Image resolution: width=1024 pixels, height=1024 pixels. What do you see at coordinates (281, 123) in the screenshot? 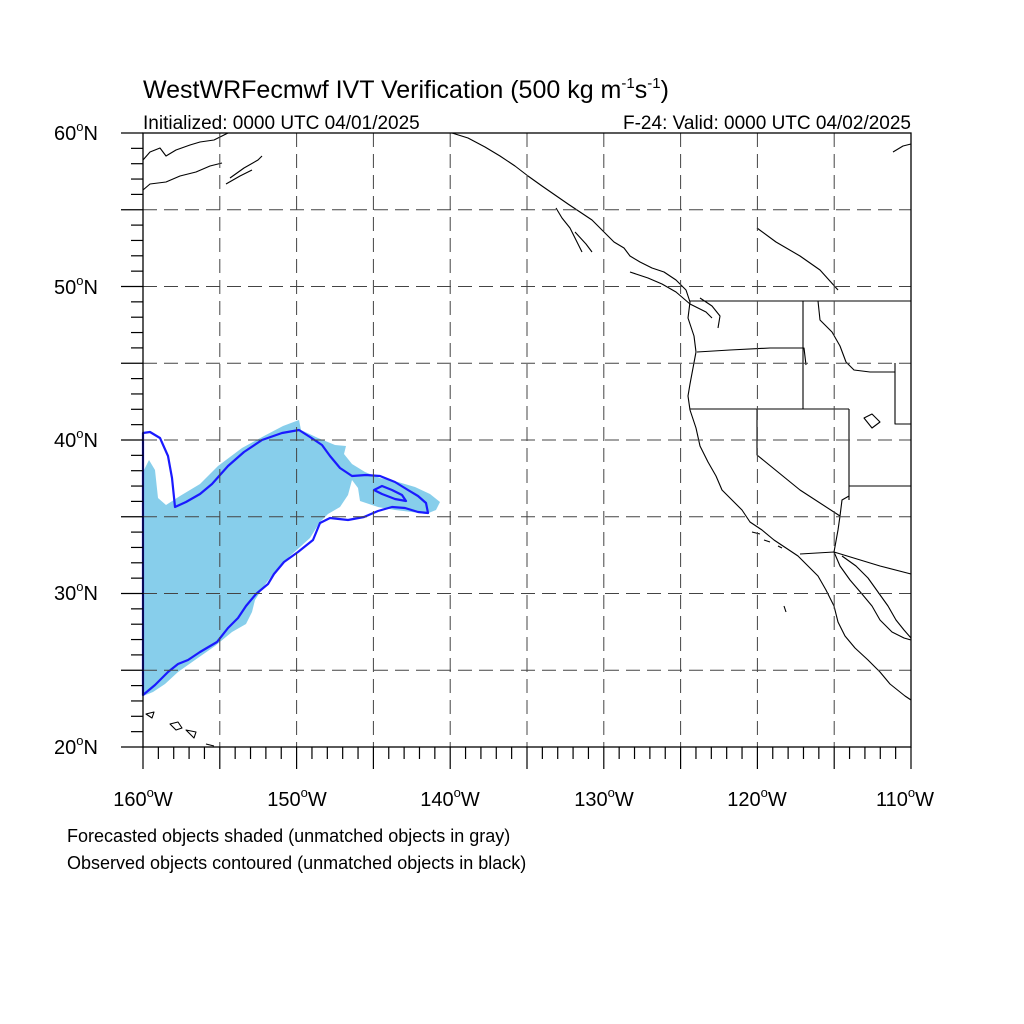
I see `initialized-time: Initialized: 0000 UTC 04/01/2025` at bounding box center [281, 123].